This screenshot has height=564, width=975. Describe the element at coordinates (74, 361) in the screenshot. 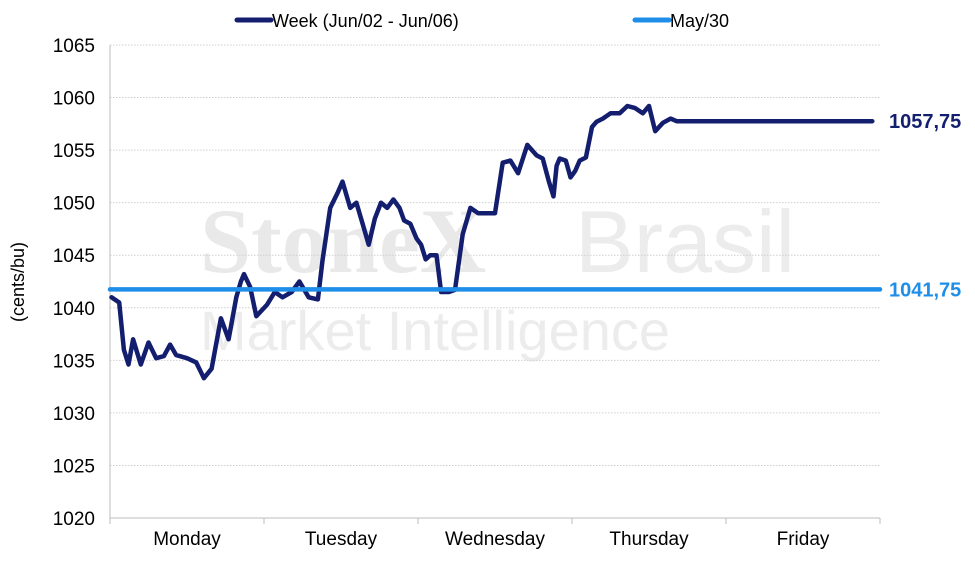

I see `y-tick-label: 1035` at that location.